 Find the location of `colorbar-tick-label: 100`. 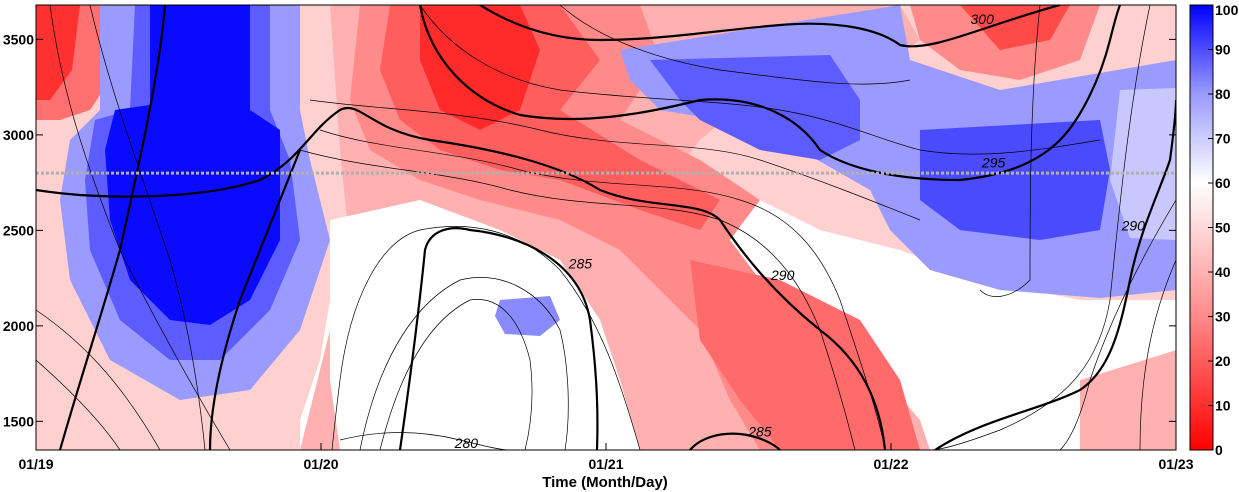

colorbar-tick-label: 100 is located at coordinates (1227, 10).